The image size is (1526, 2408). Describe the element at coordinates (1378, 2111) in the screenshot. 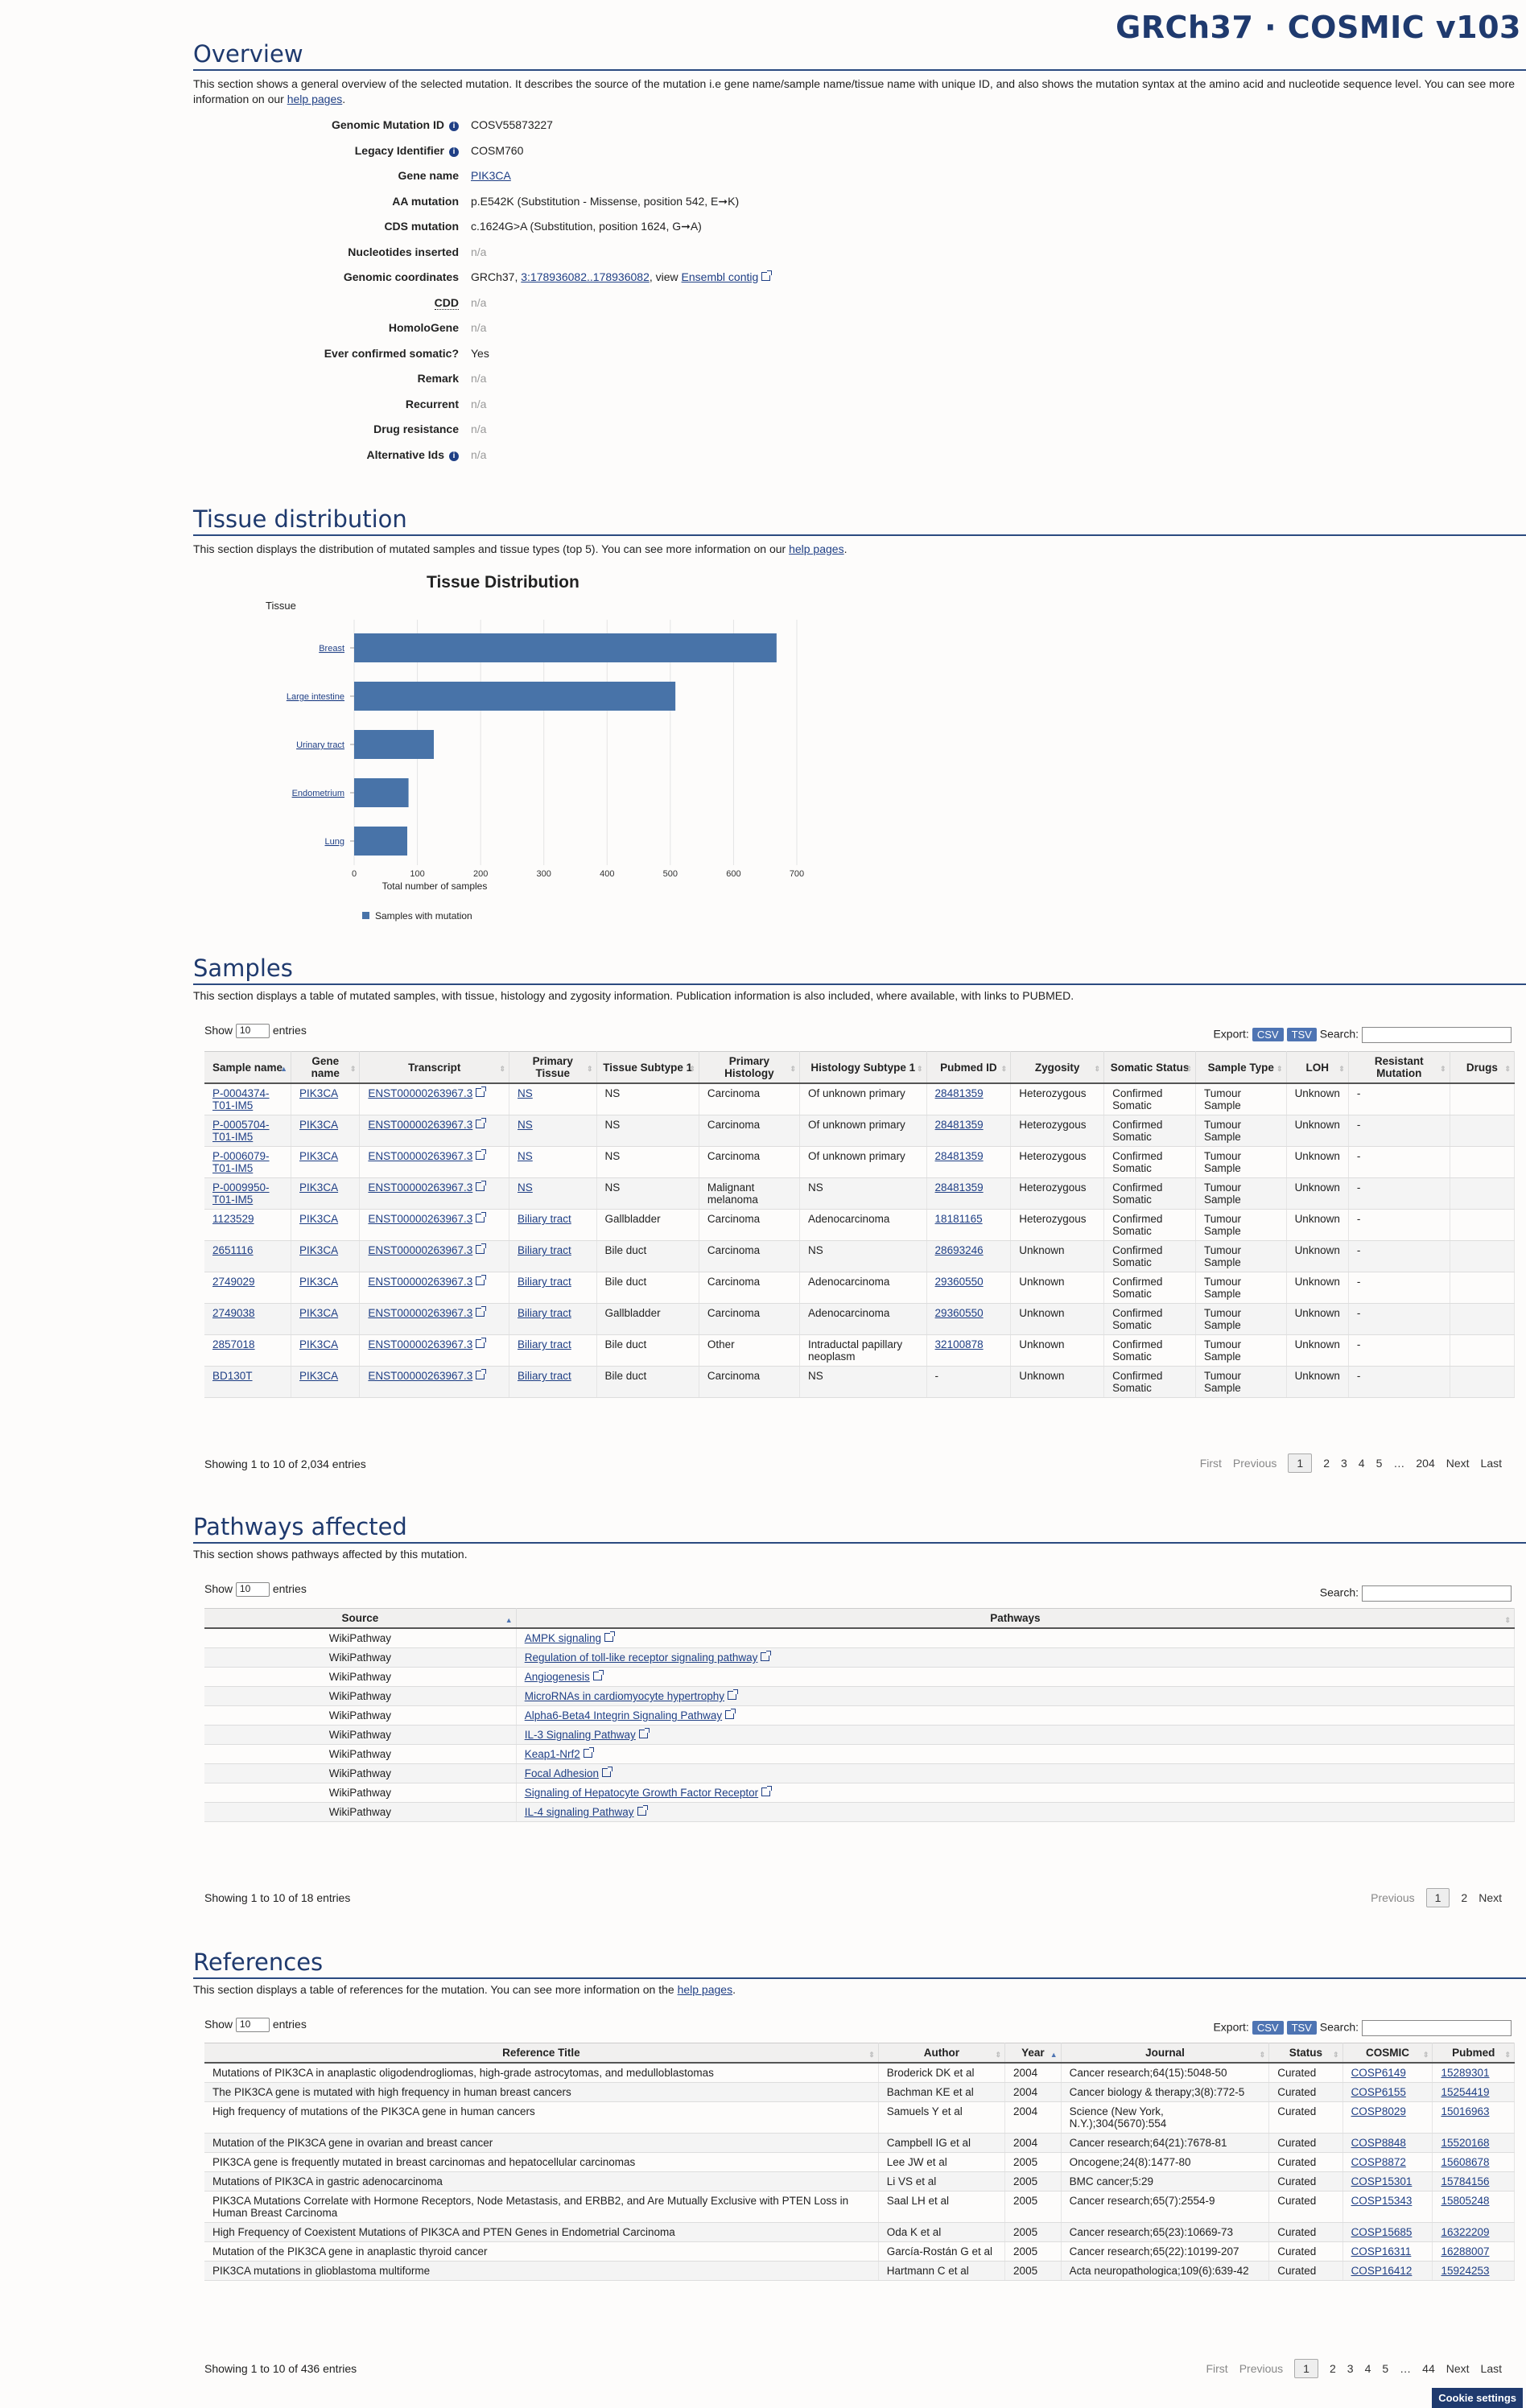

I see `table-link: COSP8029` at that location.